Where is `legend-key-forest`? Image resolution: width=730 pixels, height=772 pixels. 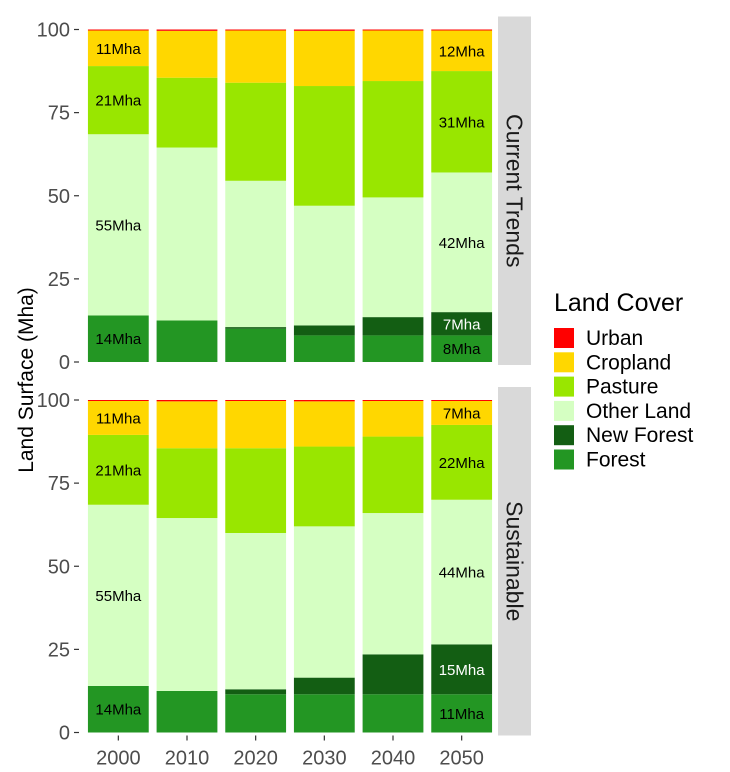
legend-key-forest is located at coordinates (564, 459).